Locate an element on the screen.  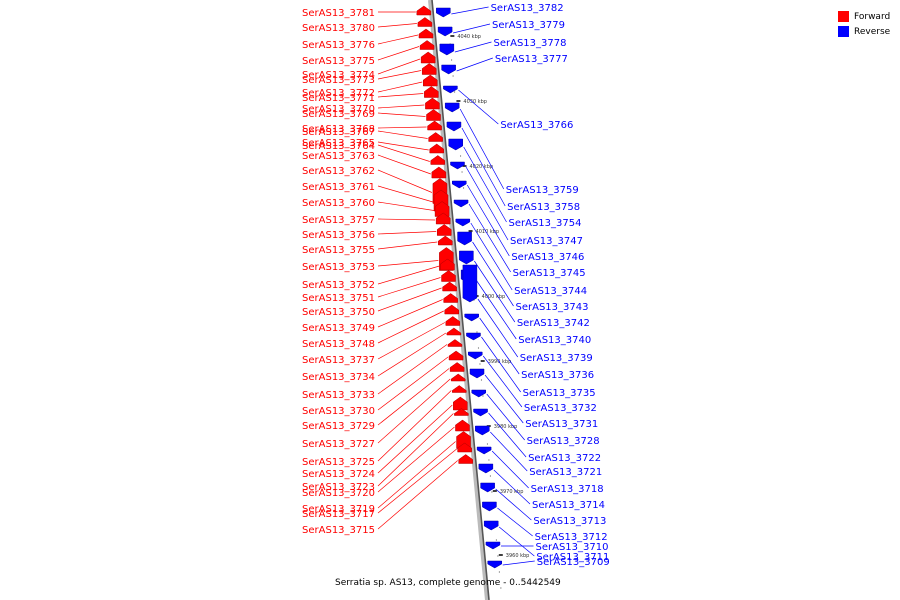
reverse-gene-label: SerAS13_3735 is located at coordinates (559, 393).